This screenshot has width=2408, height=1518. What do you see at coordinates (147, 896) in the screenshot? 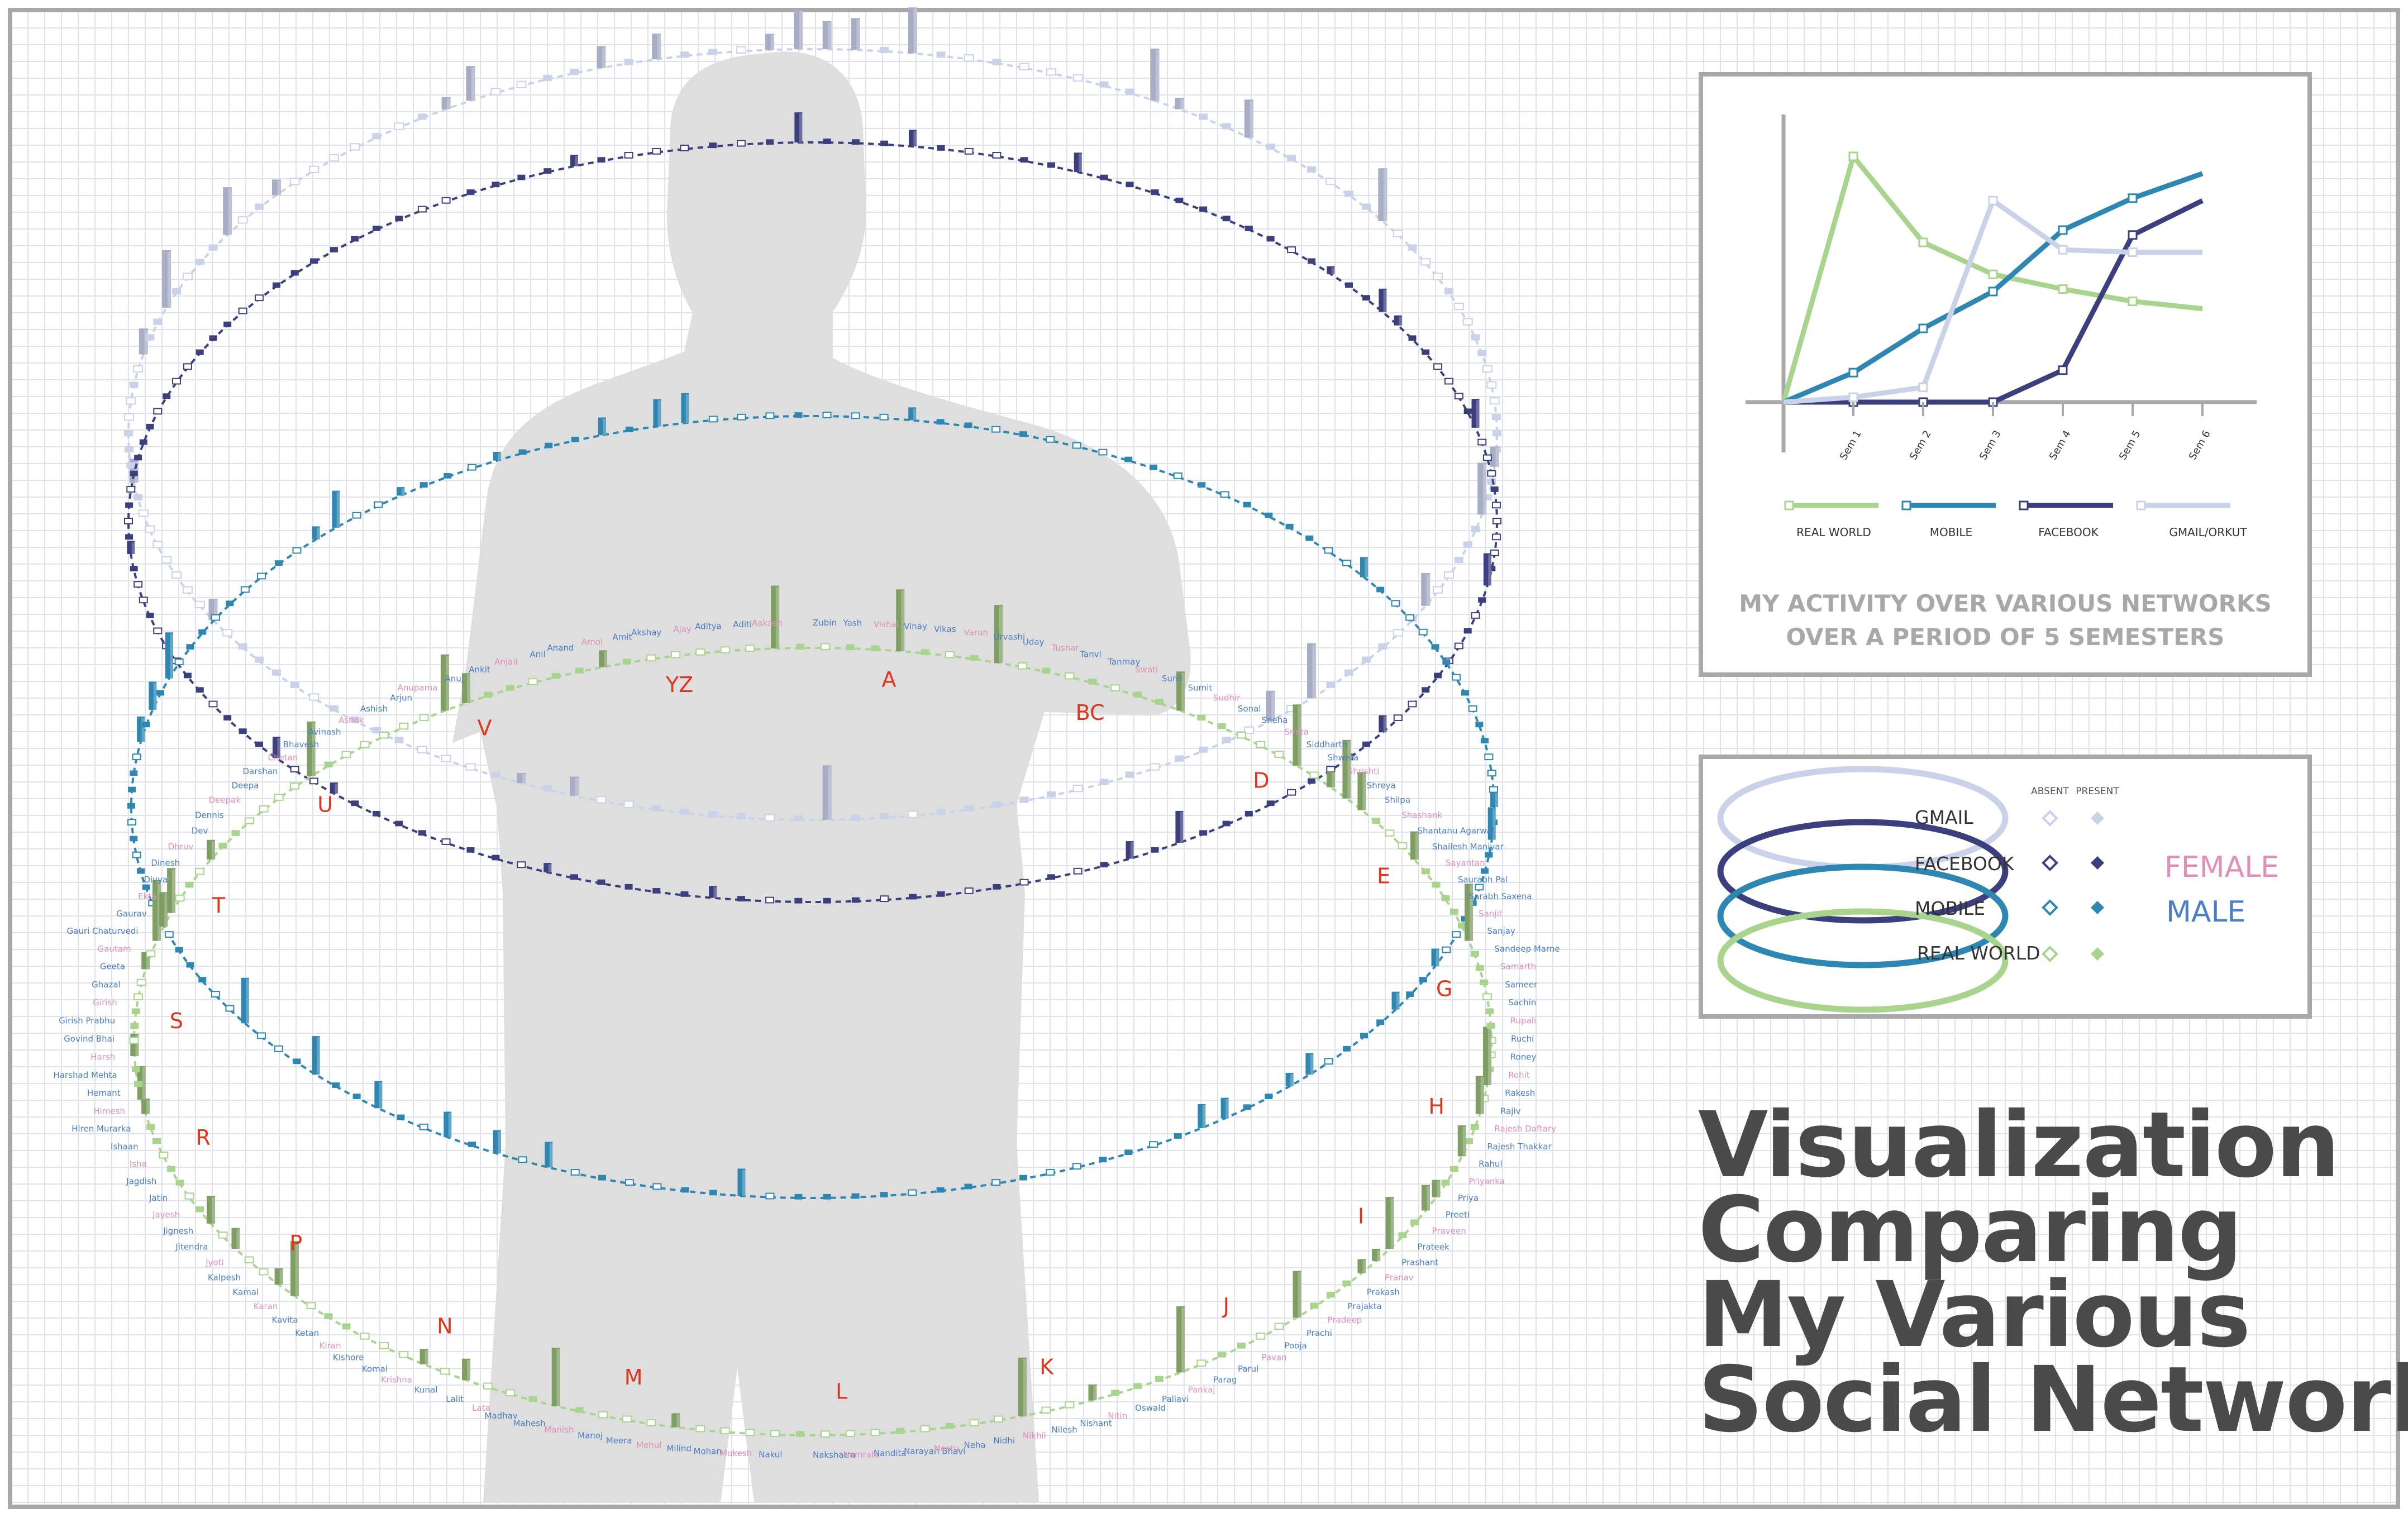
I see `contact-name: Ekta` at bounding box center [147, 896].